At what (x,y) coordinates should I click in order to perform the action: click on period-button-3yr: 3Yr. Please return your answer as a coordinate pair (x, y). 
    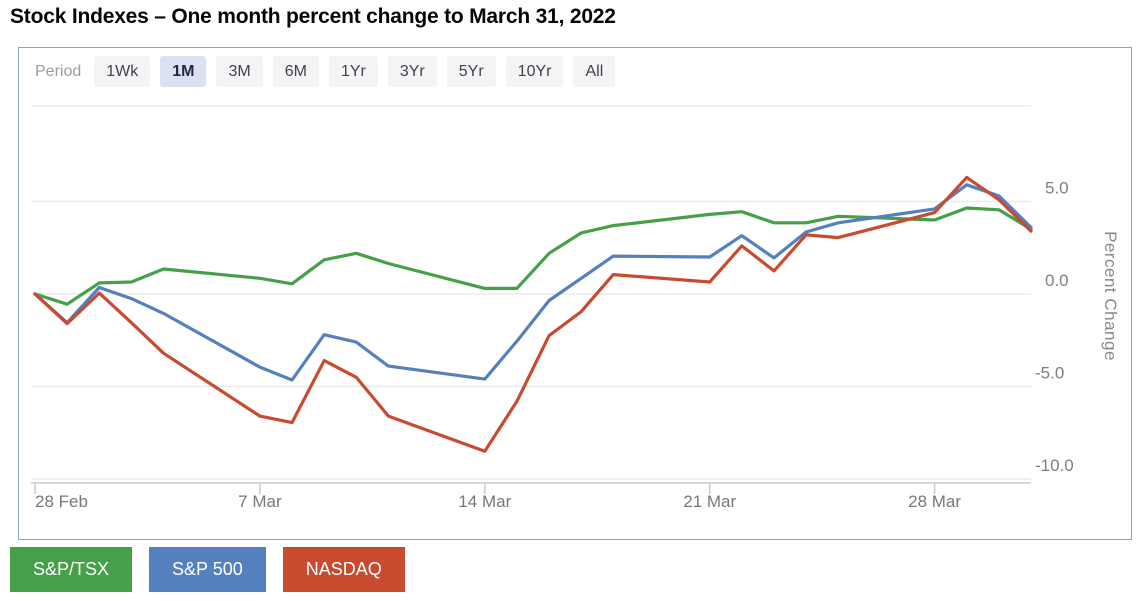
    Looking at the image, I should click on (412, 71).